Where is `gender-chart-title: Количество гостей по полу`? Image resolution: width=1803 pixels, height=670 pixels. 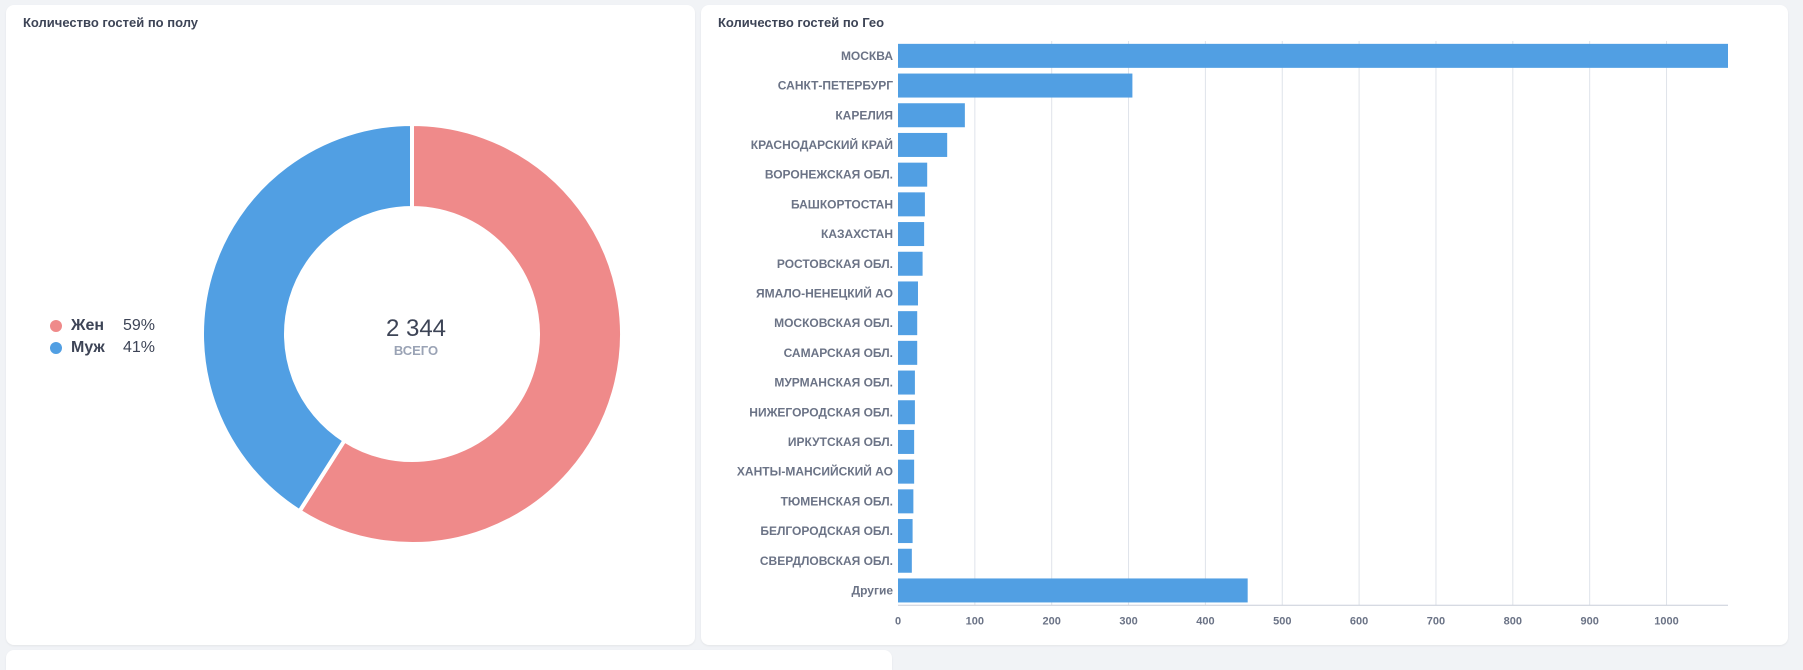
gender-chart-title: Количество гостей по полу is located at coordinates (111, 22).